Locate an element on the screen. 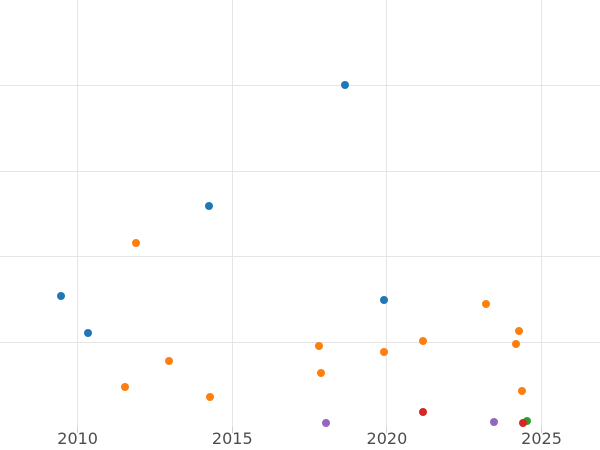  x-tick-label: 2015 is located at coordinates (232, 438).